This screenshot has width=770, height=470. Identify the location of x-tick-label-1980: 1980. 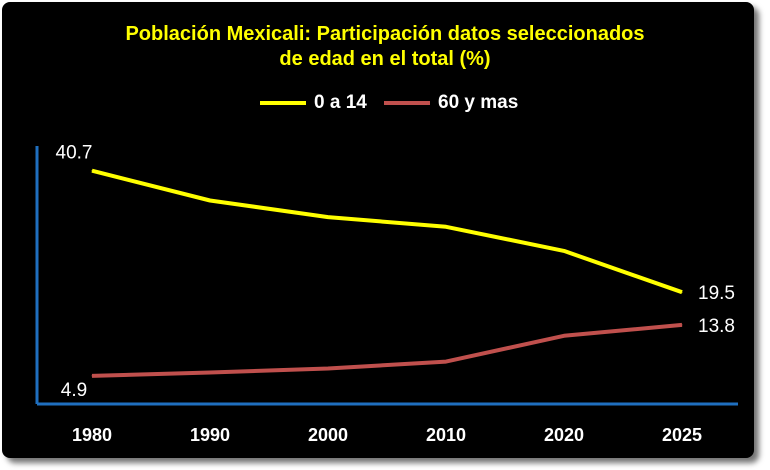
(92, 435).